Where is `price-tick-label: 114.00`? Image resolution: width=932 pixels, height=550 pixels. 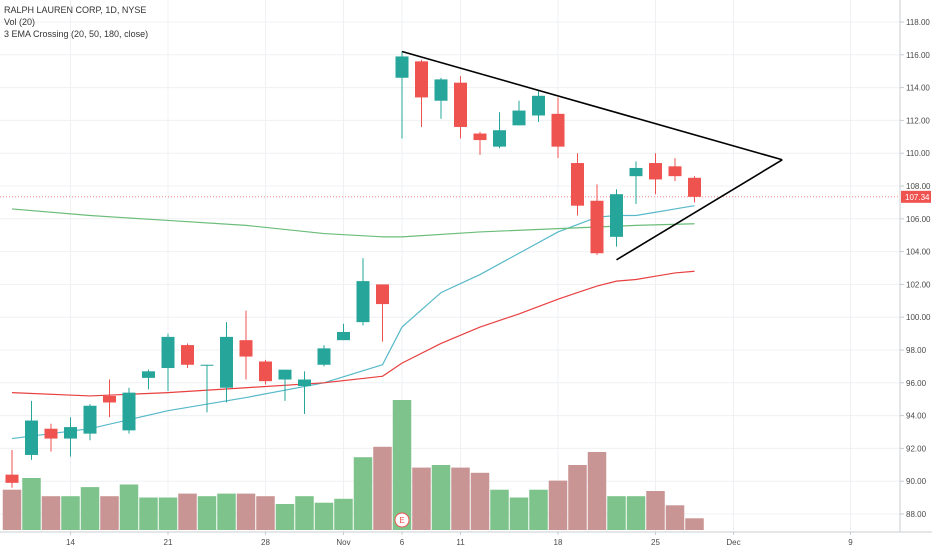 price-tick-label: 114.00 is located at coordinates (918, 88).